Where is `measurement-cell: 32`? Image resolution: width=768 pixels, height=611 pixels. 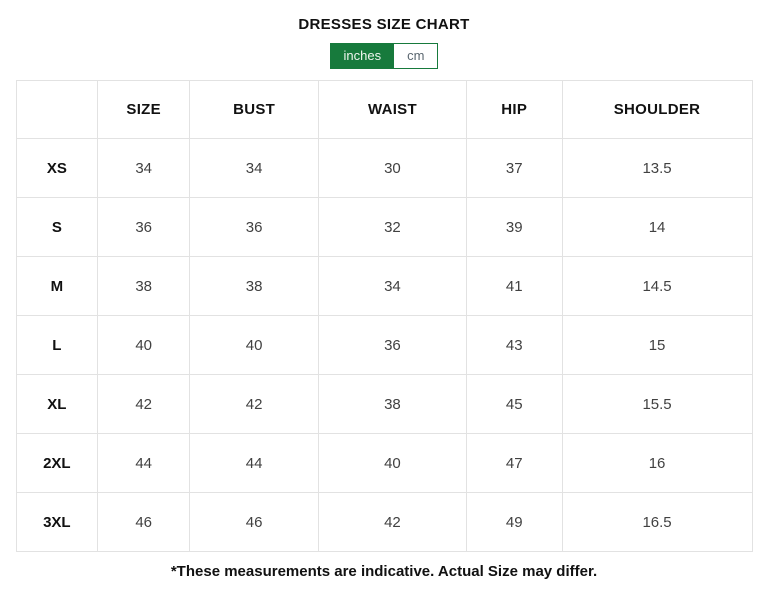
measurement-cell: 32 is located at coordinates (392, 227).